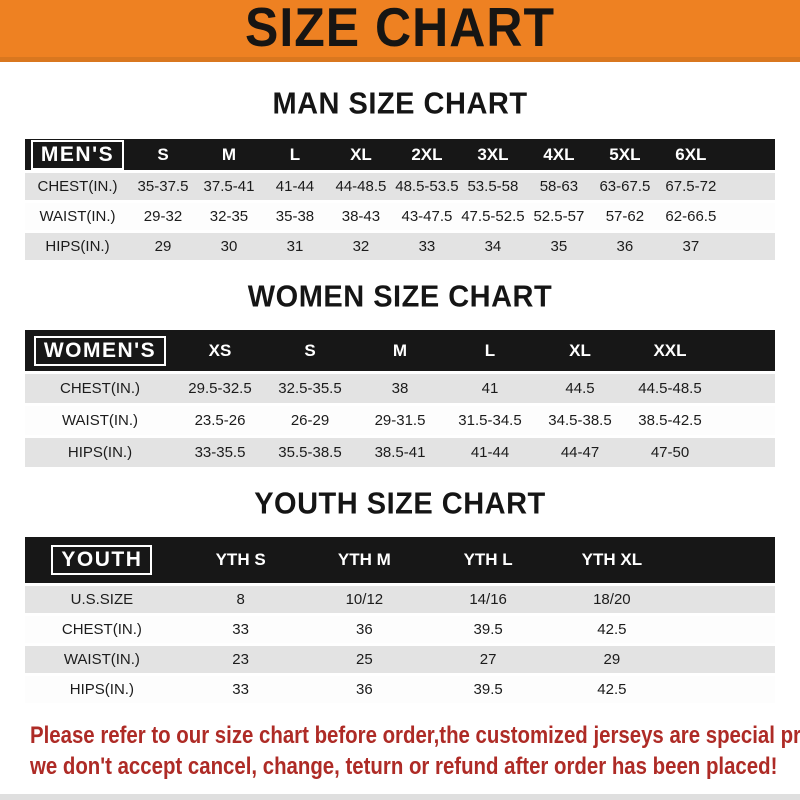 Image resolution: width=800 pixels, height=800 pixels. I want to click on table-row: HIPS(IN.) 29 30 31 32 33 34 35 36 37, so click(400, 246).